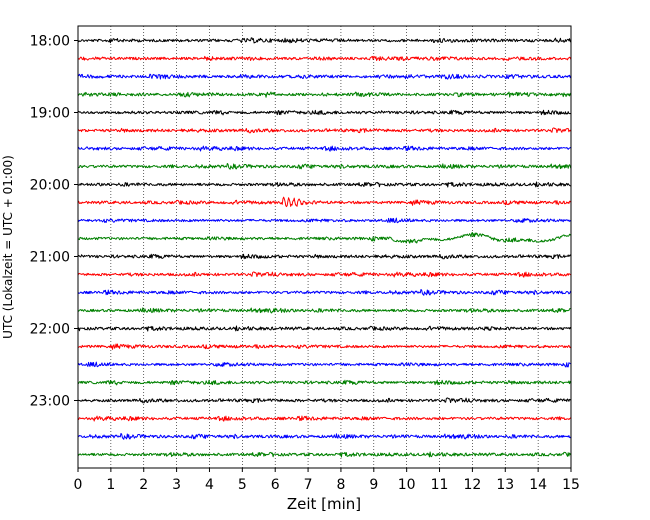 The image size is (650, 520). Describe the element at coordinates (209, 485) in the screenshot. I see `x-tick-label: 4` at that location.